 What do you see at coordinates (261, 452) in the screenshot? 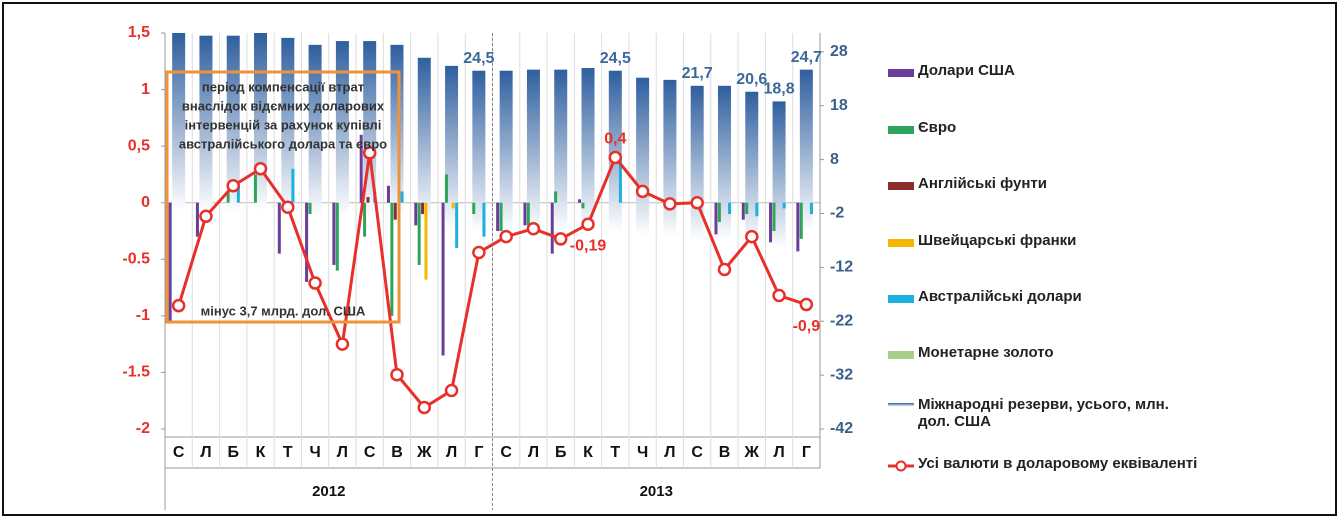
I see `x-tick-label: К` at bounding box center [261, 452].